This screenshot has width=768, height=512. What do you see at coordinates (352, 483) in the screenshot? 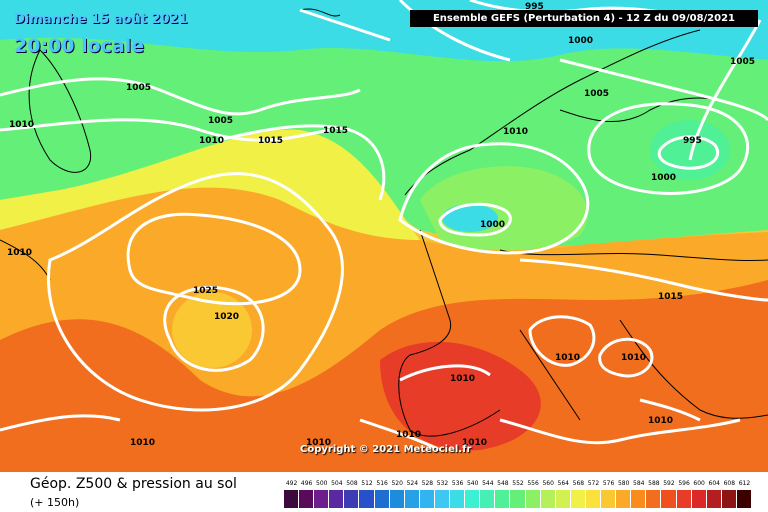
I see `scale-tick-label: 508` at bounding box center [352, 483].